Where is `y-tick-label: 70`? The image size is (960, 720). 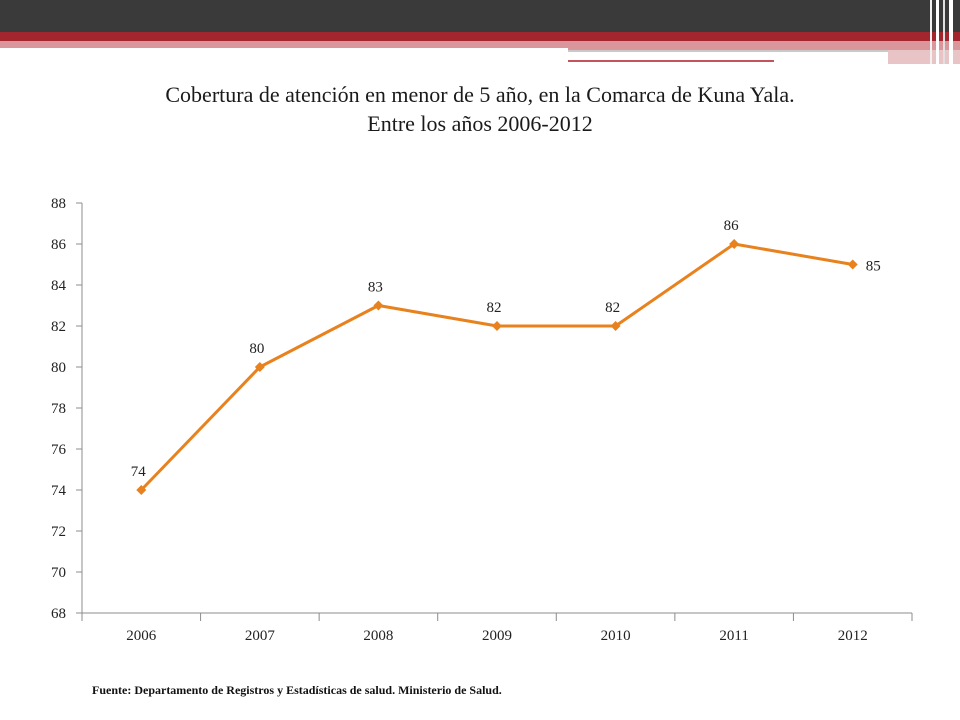 y-tick-label: 70 is located at coordinates (58, 573).